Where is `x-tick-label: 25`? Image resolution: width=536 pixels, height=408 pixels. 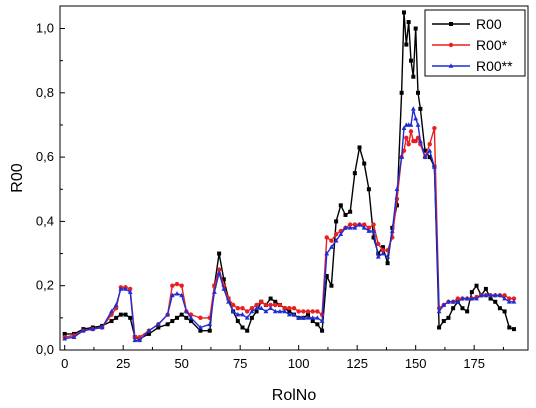 x-tick-label: 25 is located at coordinates (123, 363).